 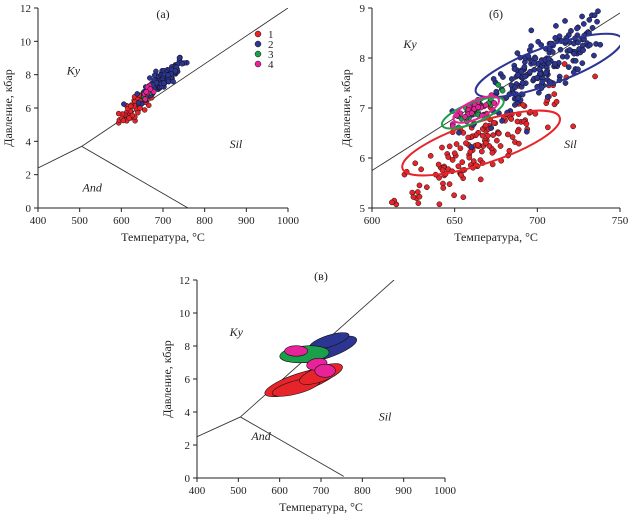 What do you see at coordinates (184, 77) in the screenshot?
I see `phase-boundary-line` at bounding box center [184, 77].